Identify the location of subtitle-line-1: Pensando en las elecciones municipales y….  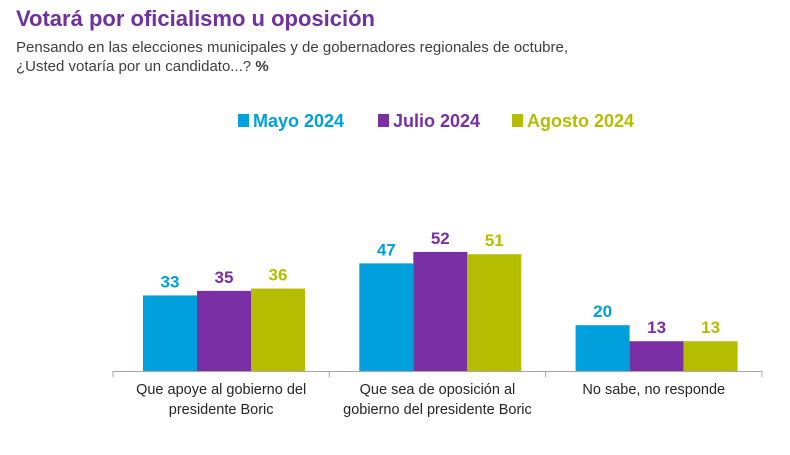
(292, 47).